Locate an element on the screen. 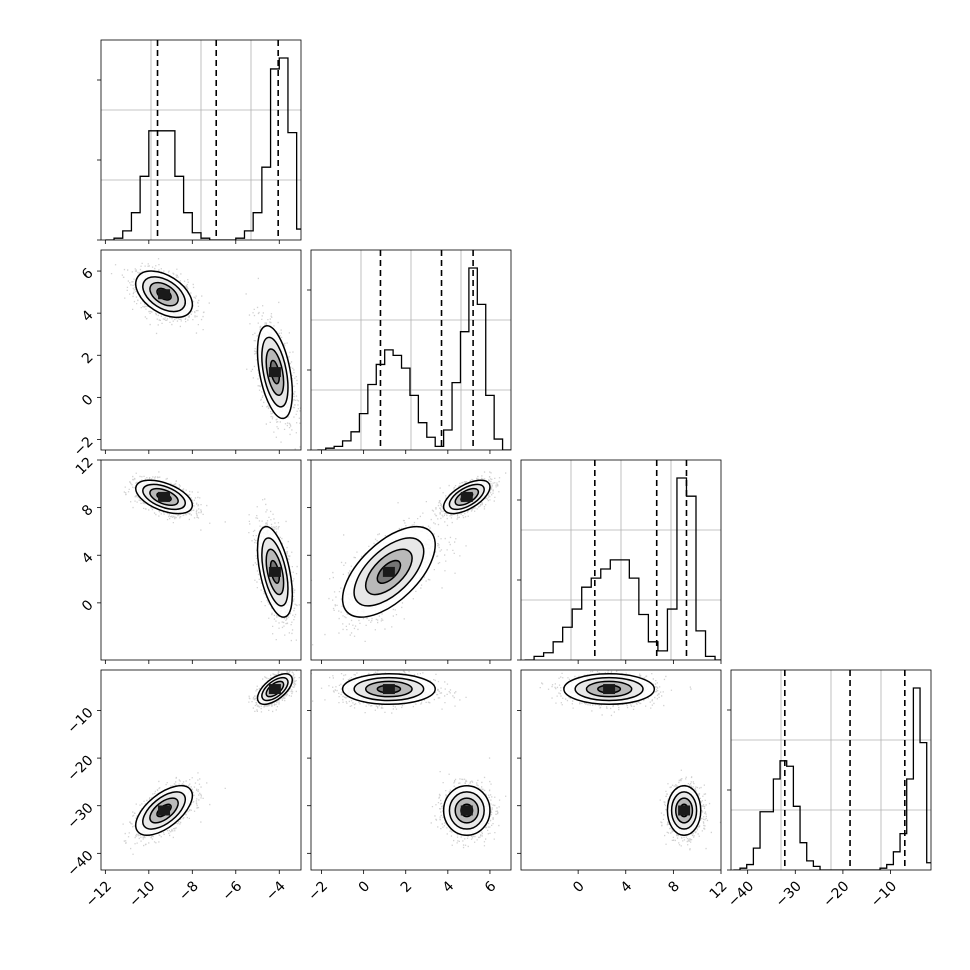  y-tick-label: −10 is located at coordinates (80, 721).